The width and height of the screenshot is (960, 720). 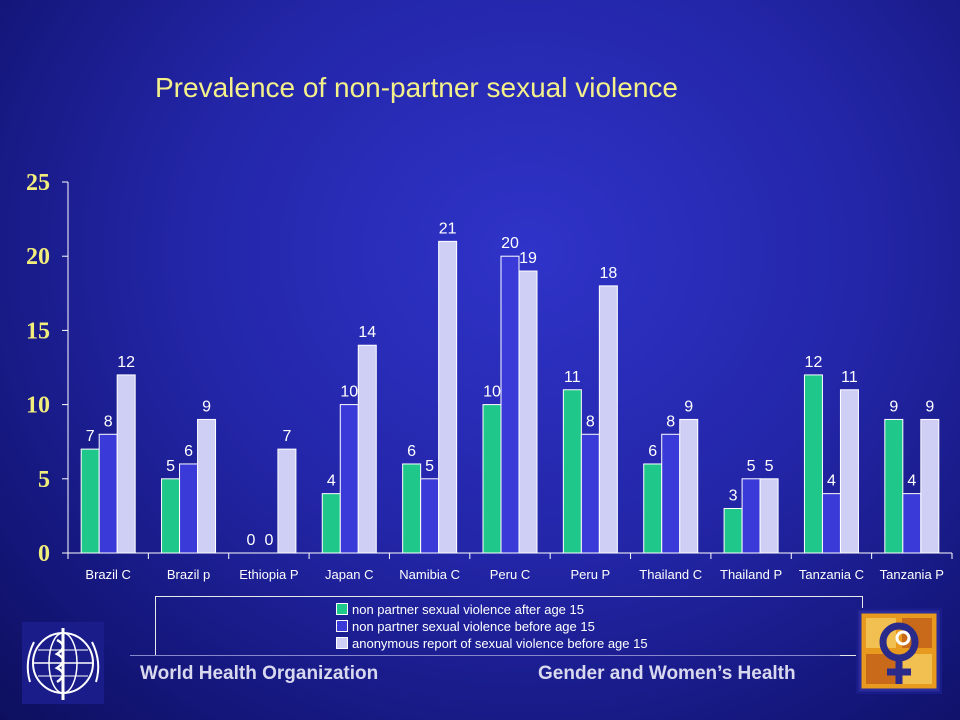 What do you see at coordinates (108, 574) in the screenshot?
I see `x-category-label: Brazil C` at bounding box center [108, 574].